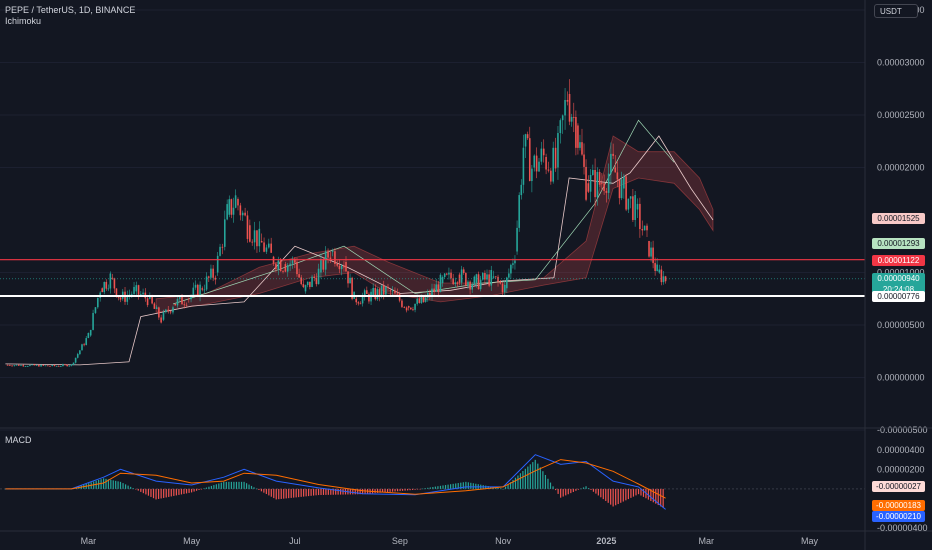 The image size is (932, 550). What do you see at coordinates (898, 516) in the screenshot?
I see `macd-line-tag: -0.00000210` at bounding box center [898, 516].